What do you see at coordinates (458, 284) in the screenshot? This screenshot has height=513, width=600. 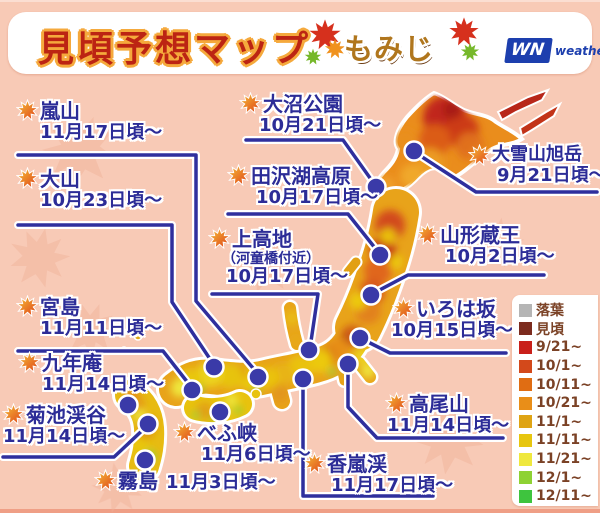 I see `connector-zao` at bounding box center [458, 284].